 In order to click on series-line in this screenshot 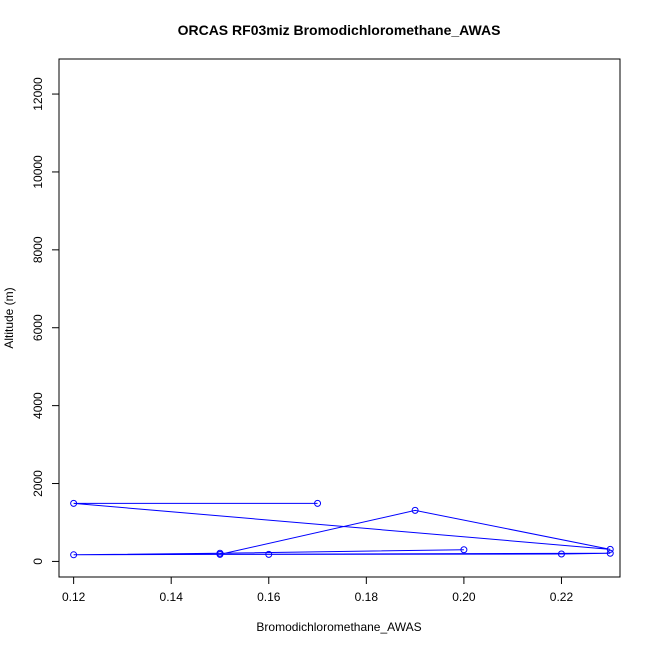, I will do `click(342, 529)`.